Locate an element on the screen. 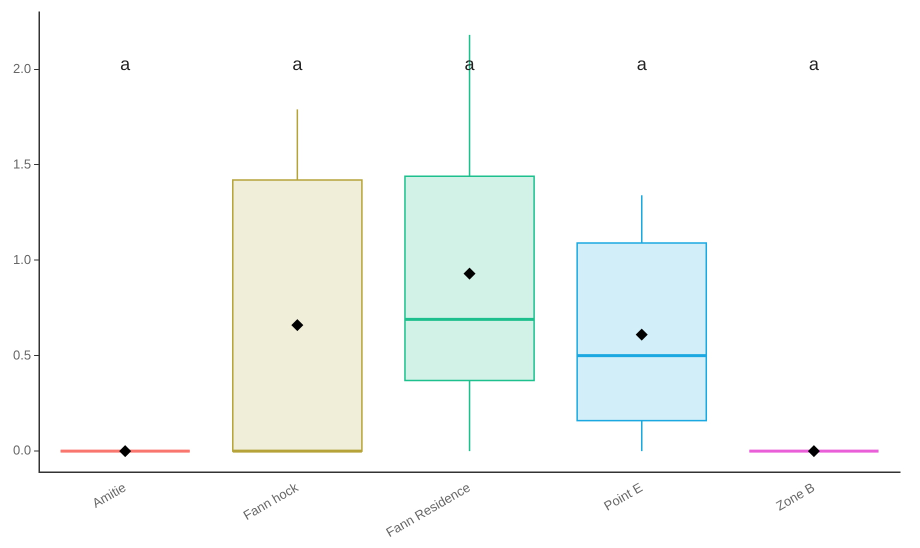 Image resolution: width=920 pixels, height=548 pixels. x-tick-label: Point E is located at coordinates (623, 496).